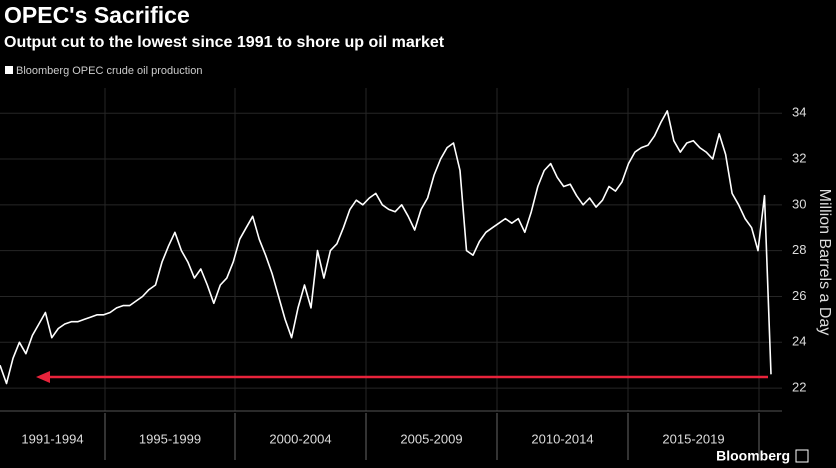  Describe the element at coordinates (562, 438) in the screenshot. I see `x-tick-label: 2010-2014` at that location.